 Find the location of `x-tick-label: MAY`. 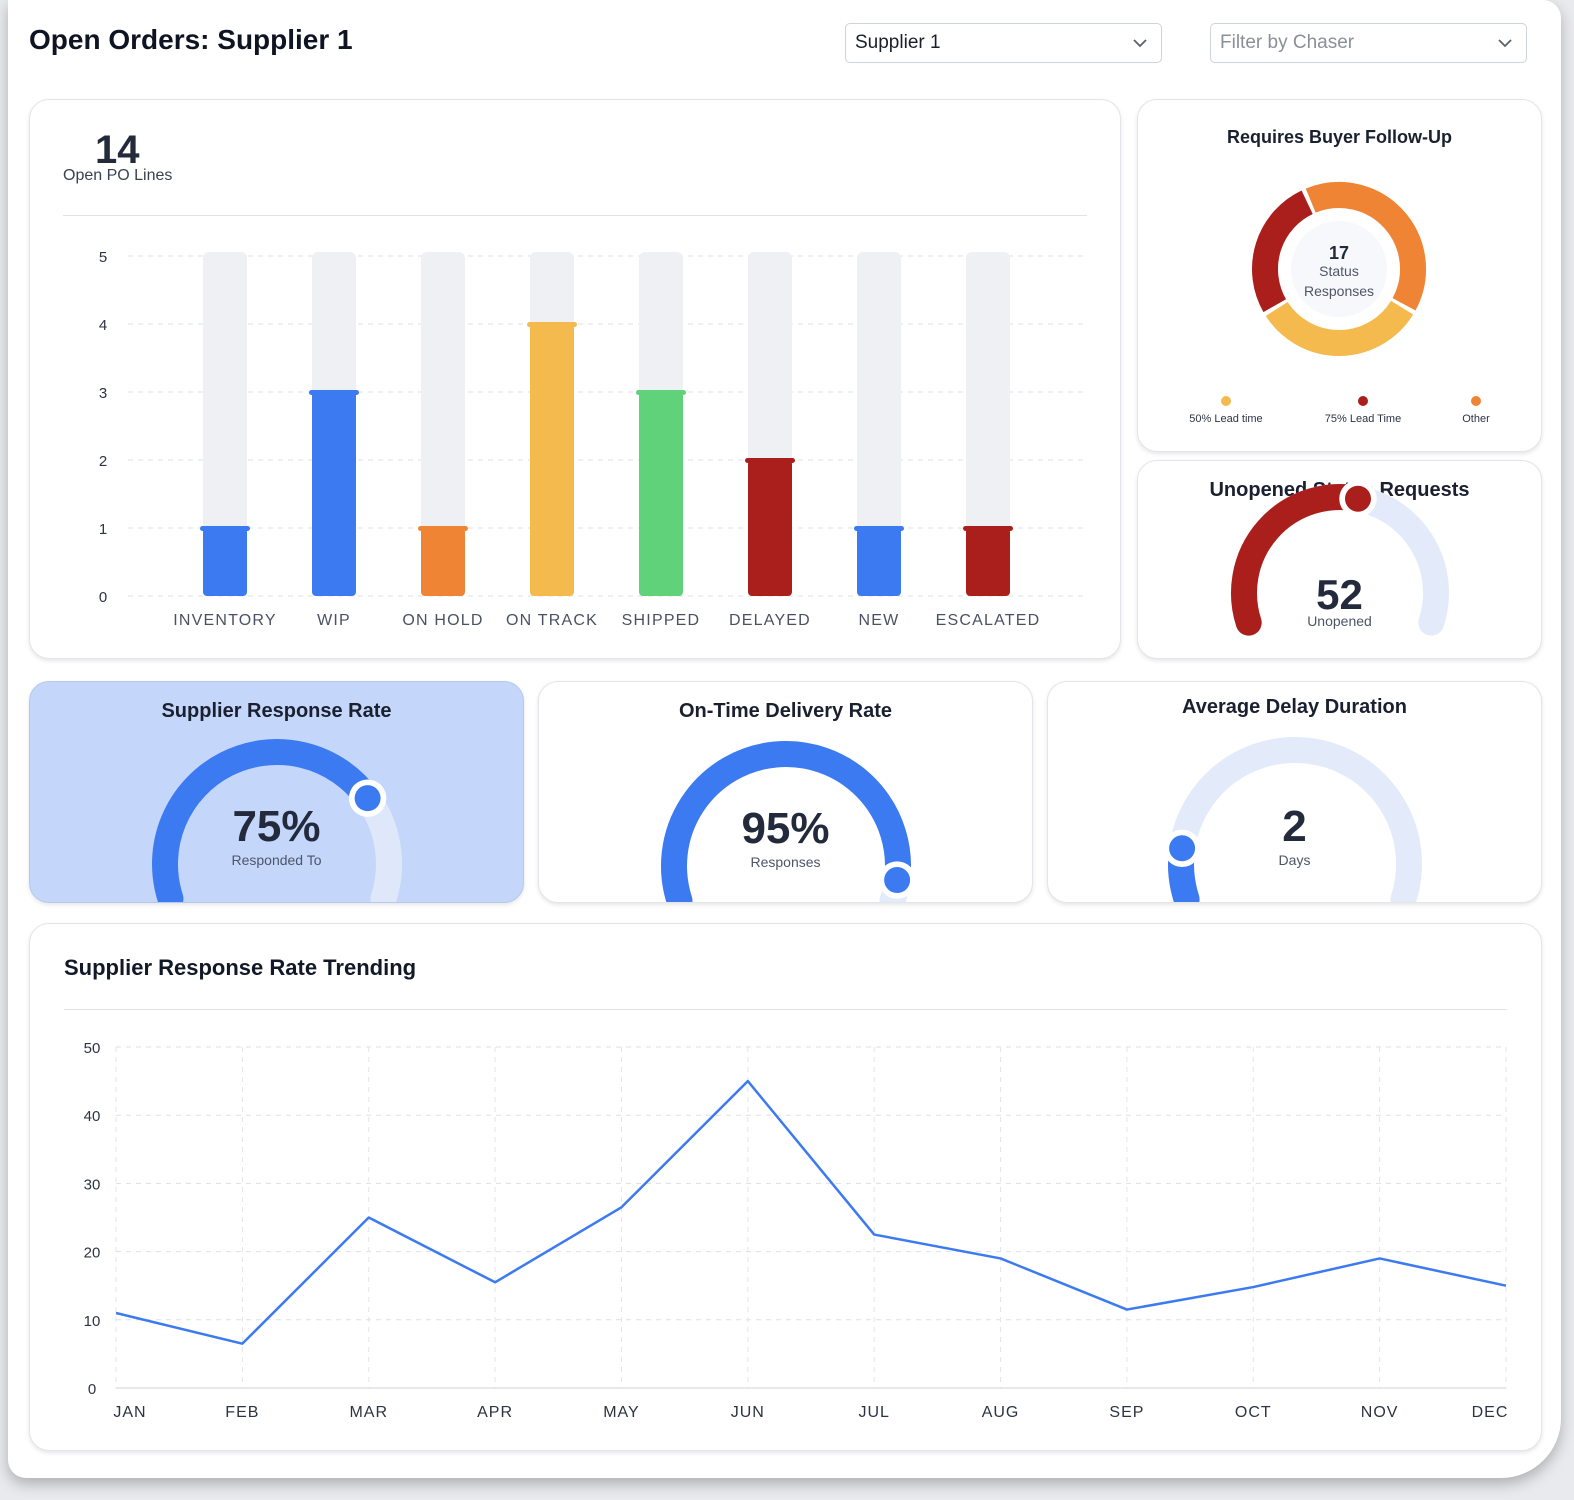

x-tick-label: MAY is located at coordinates (621, 1412).